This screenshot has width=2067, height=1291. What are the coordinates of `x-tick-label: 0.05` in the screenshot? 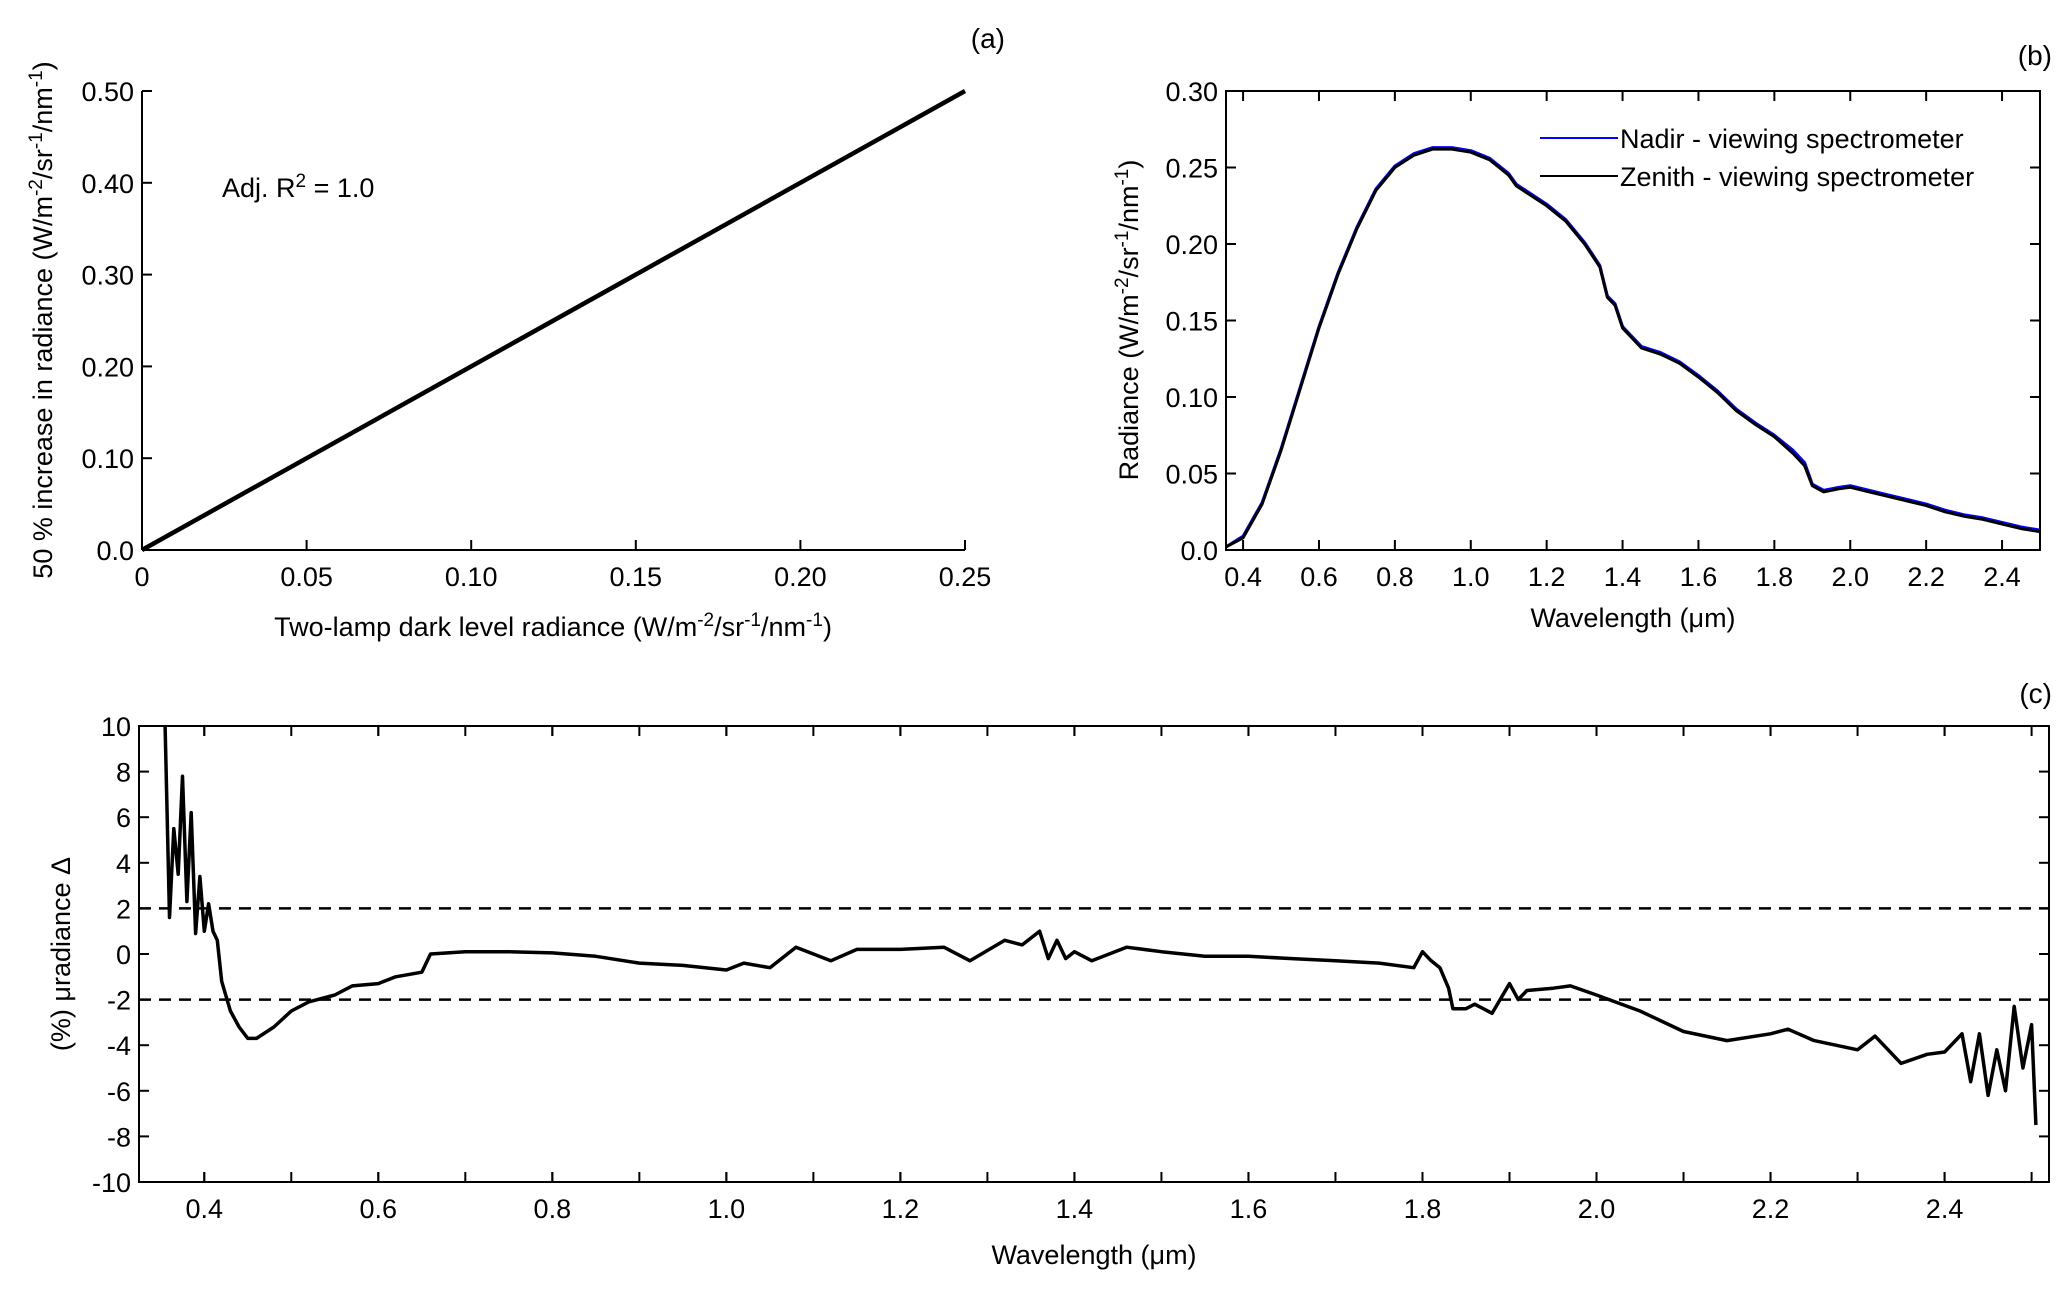 It's located at (306, 577).